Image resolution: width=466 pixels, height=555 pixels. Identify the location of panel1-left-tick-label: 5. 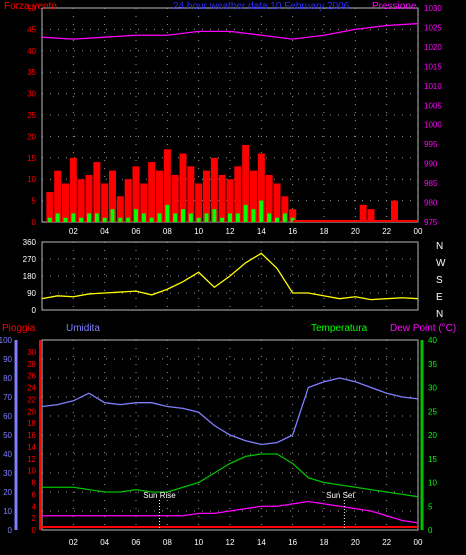
(34, 201).